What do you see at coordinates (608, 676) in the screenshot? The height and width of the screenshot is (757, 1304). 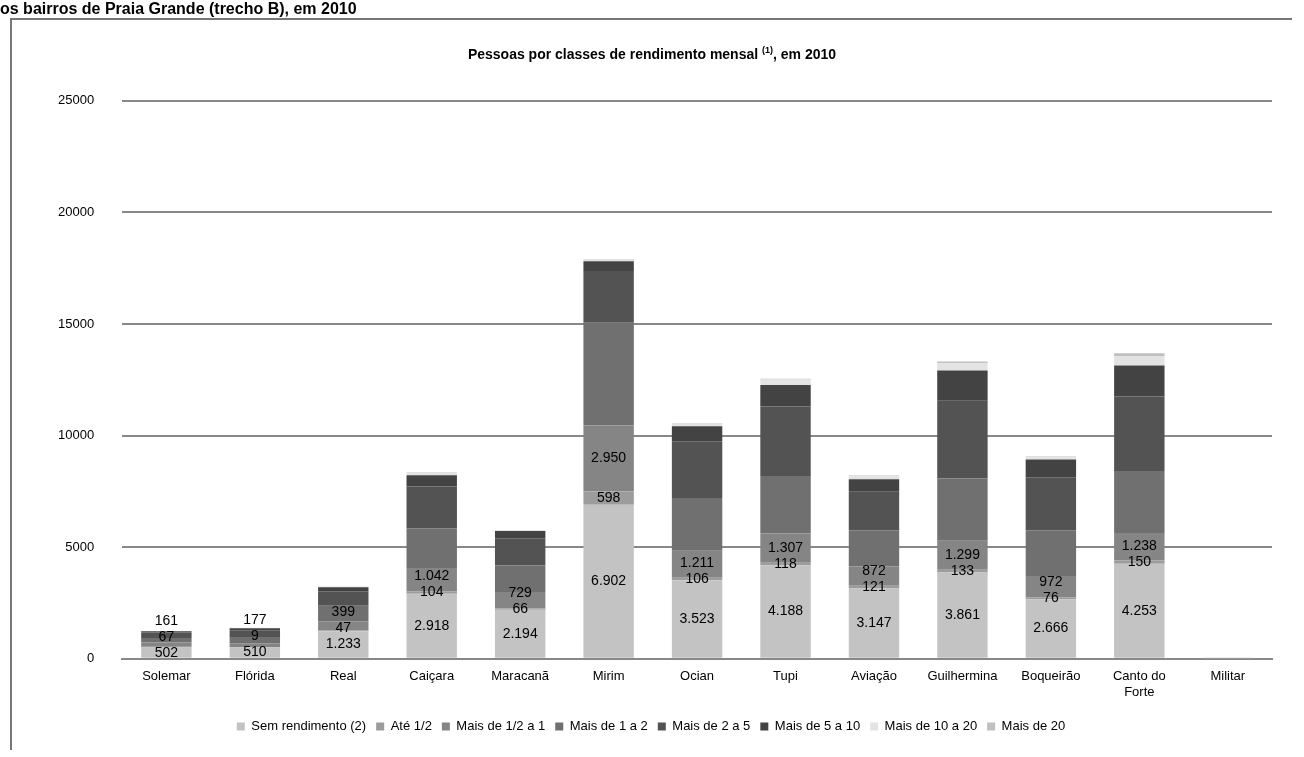 I see `x-tick-label: Mirim` at bounding box center [608, 676].